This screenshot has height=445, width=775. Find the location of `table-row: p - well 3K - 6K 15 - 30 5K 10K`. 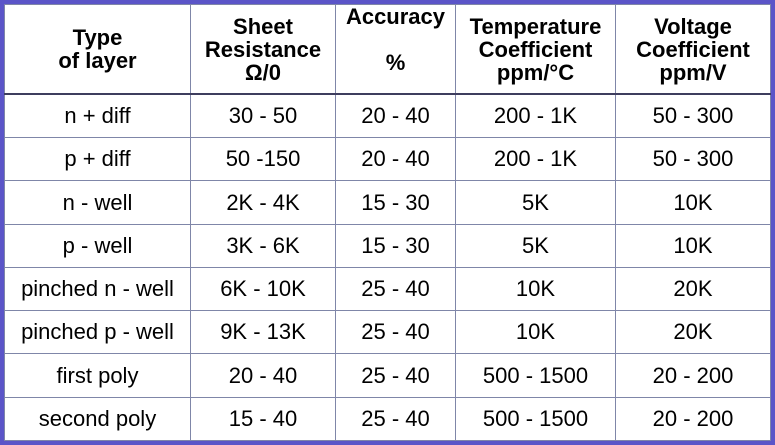

table-row: p - well 3K - 6K 15 - 30 5K 10K is located at coordinates (387, 245).